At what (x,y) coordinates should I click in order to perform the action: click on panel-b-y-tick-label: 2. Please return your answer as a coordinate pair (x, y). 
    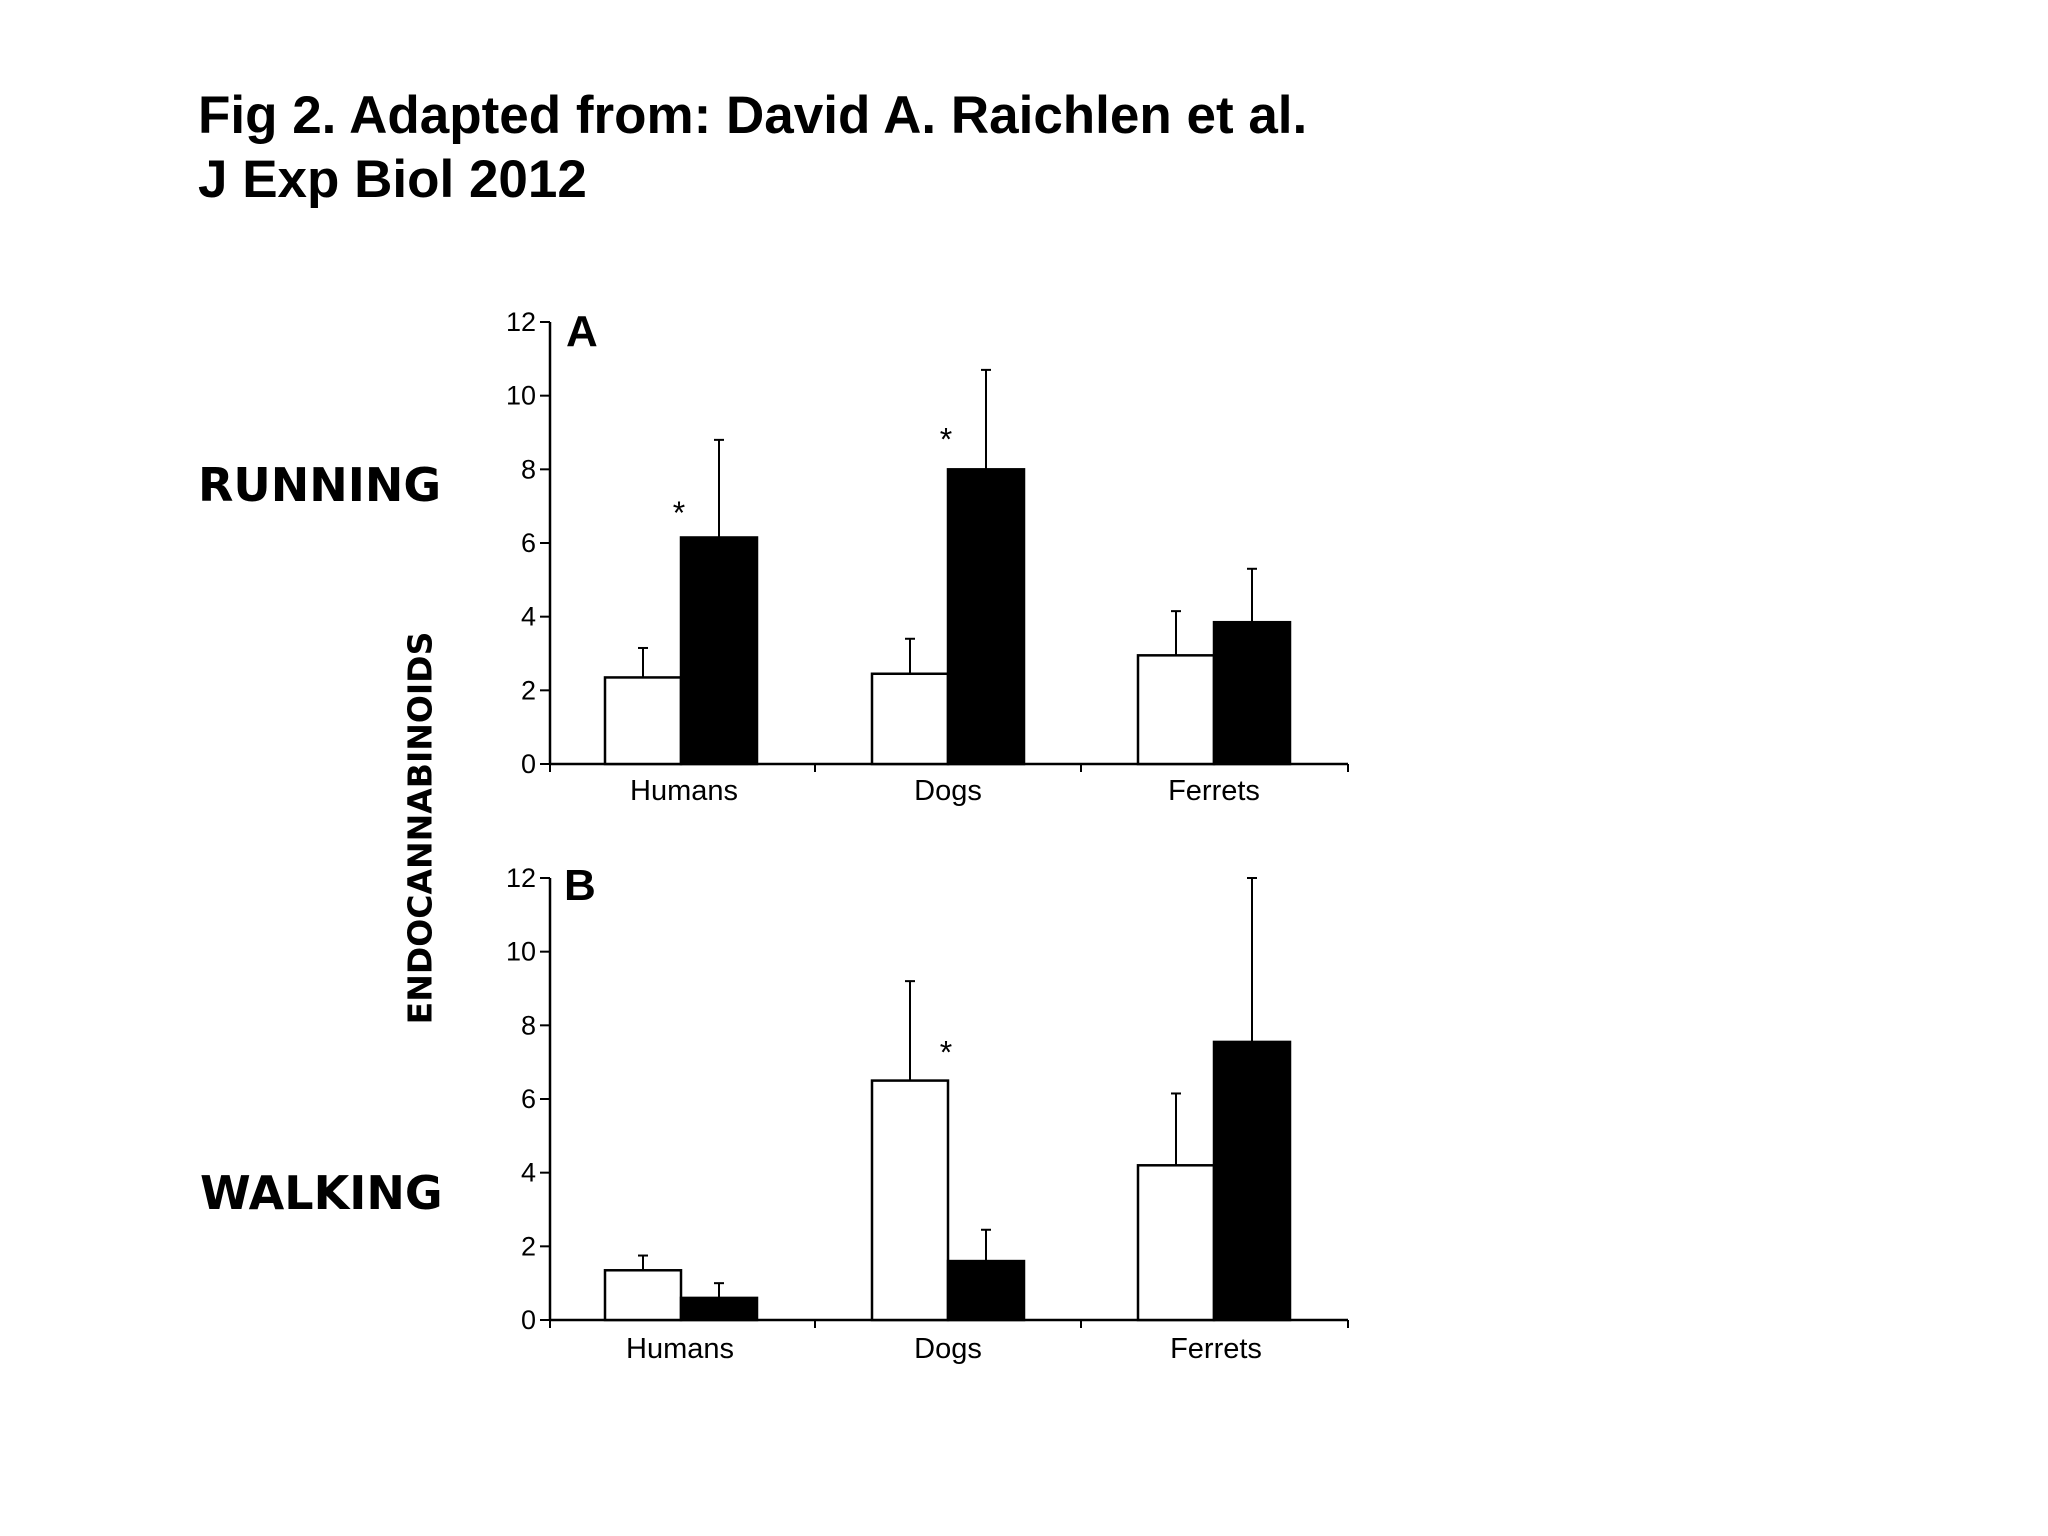
    Looking at the image, I should click on (528, 1246).